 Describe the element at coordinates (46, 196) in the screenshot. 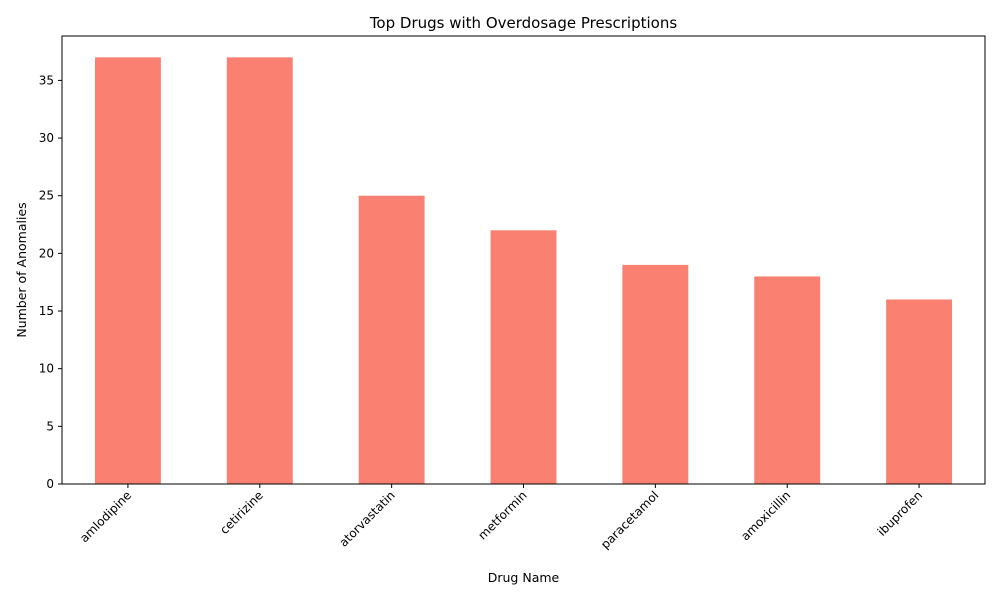

I see `y-tick-label: 25` at that location.